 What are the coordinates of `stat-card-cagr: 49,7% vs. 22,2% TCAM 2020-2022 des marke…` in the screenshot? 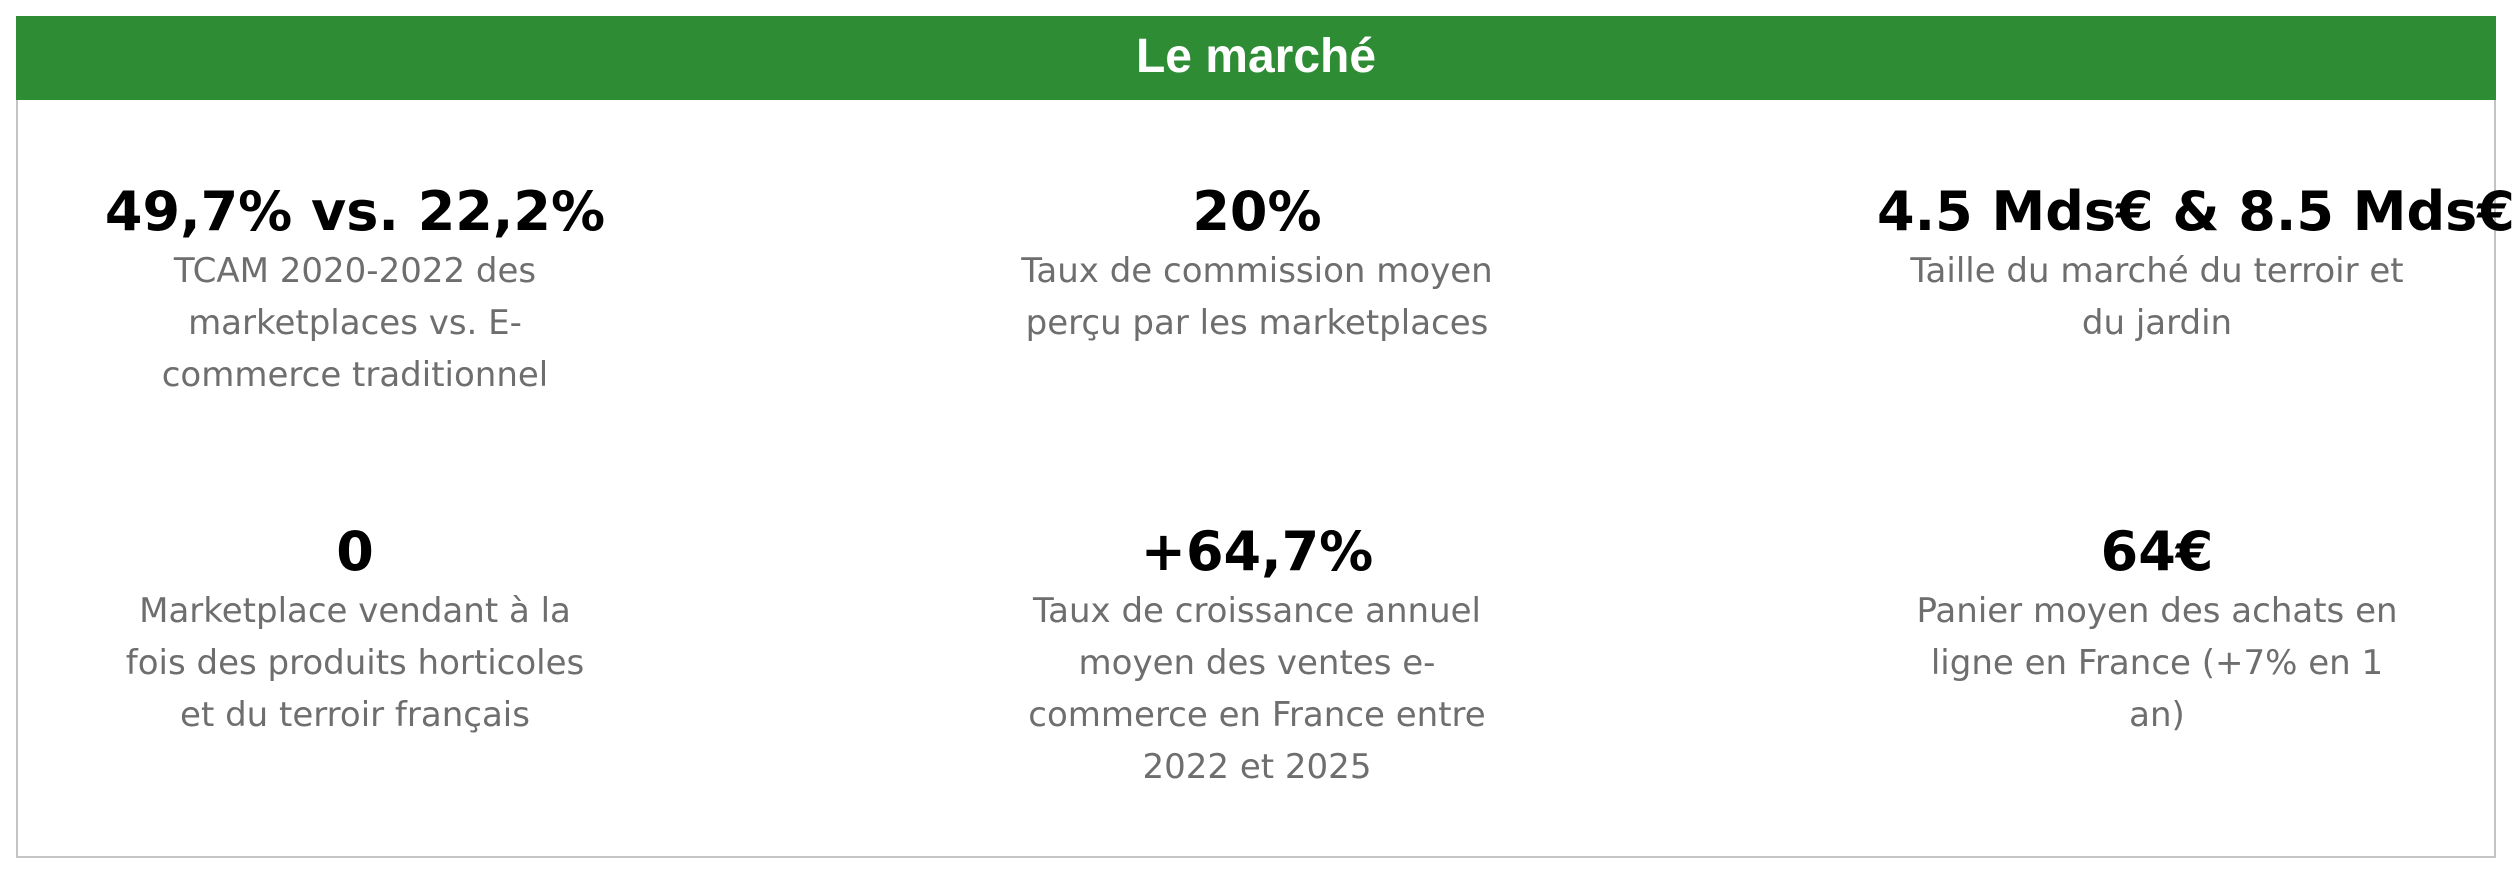 It's located at (355, 290).